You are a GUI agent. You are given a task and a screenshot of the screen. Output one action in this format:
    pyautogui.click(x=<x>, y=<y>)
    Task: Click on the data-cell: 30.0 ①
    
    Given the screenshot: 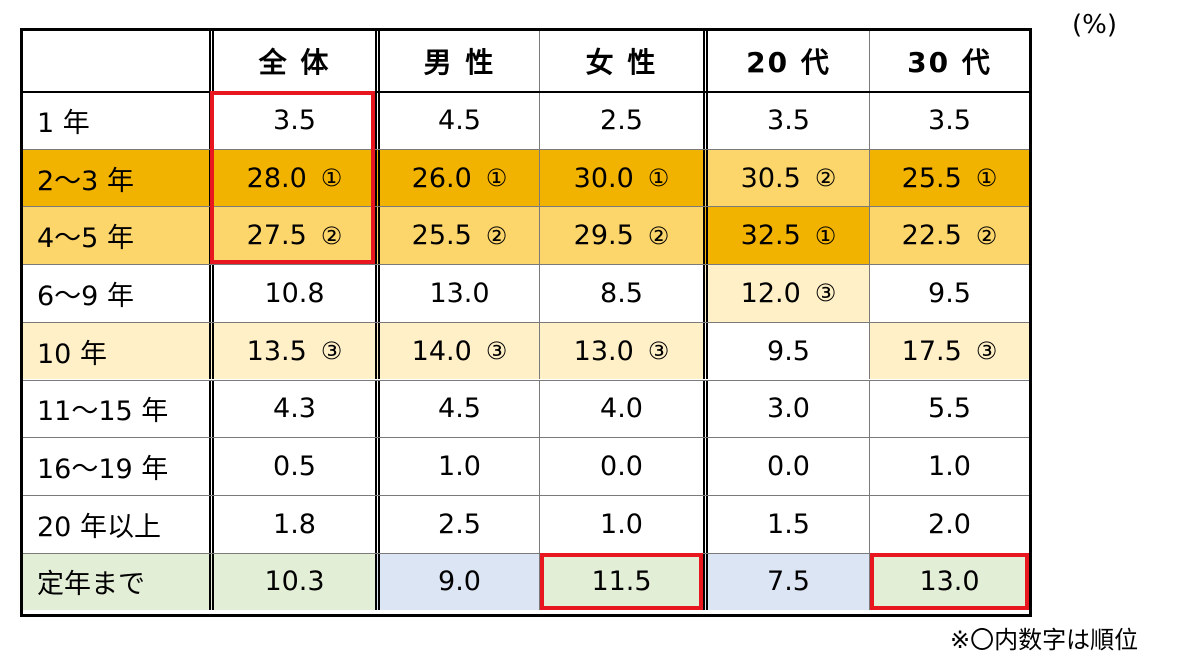 What is the action you would take?
    pyautogui.click(x=621, y=178)
    